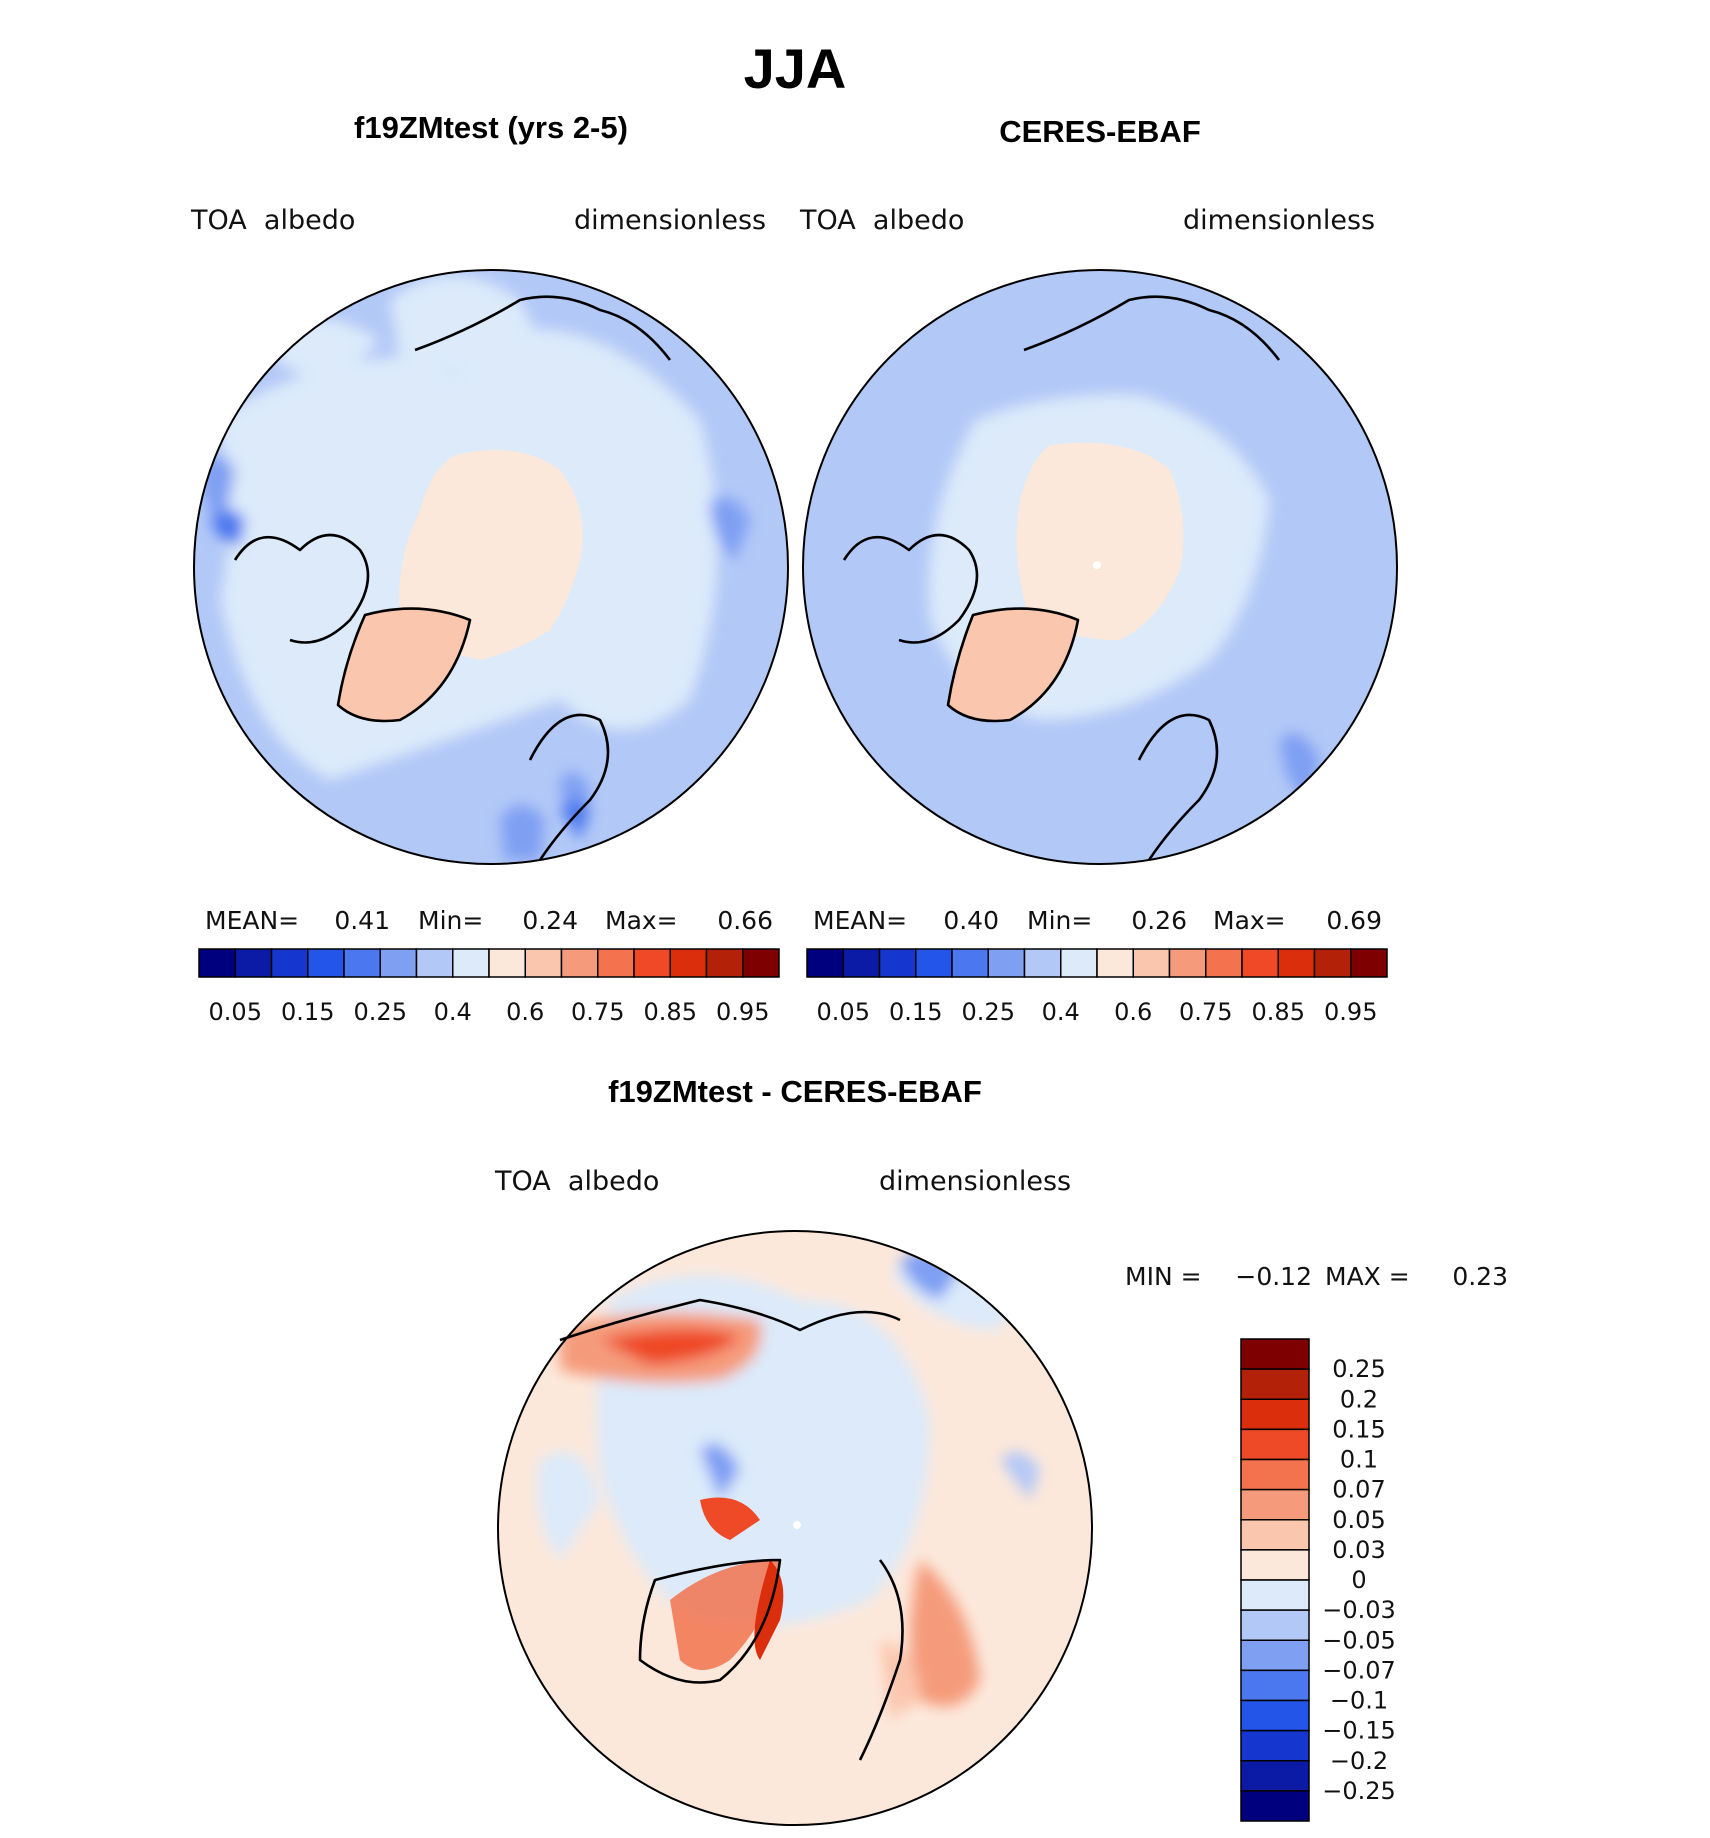 This screenshot has width=1710, height=1838. I want to click on panel-diff-colorbar-tick-label: −0.03, so click(1359, 1610).